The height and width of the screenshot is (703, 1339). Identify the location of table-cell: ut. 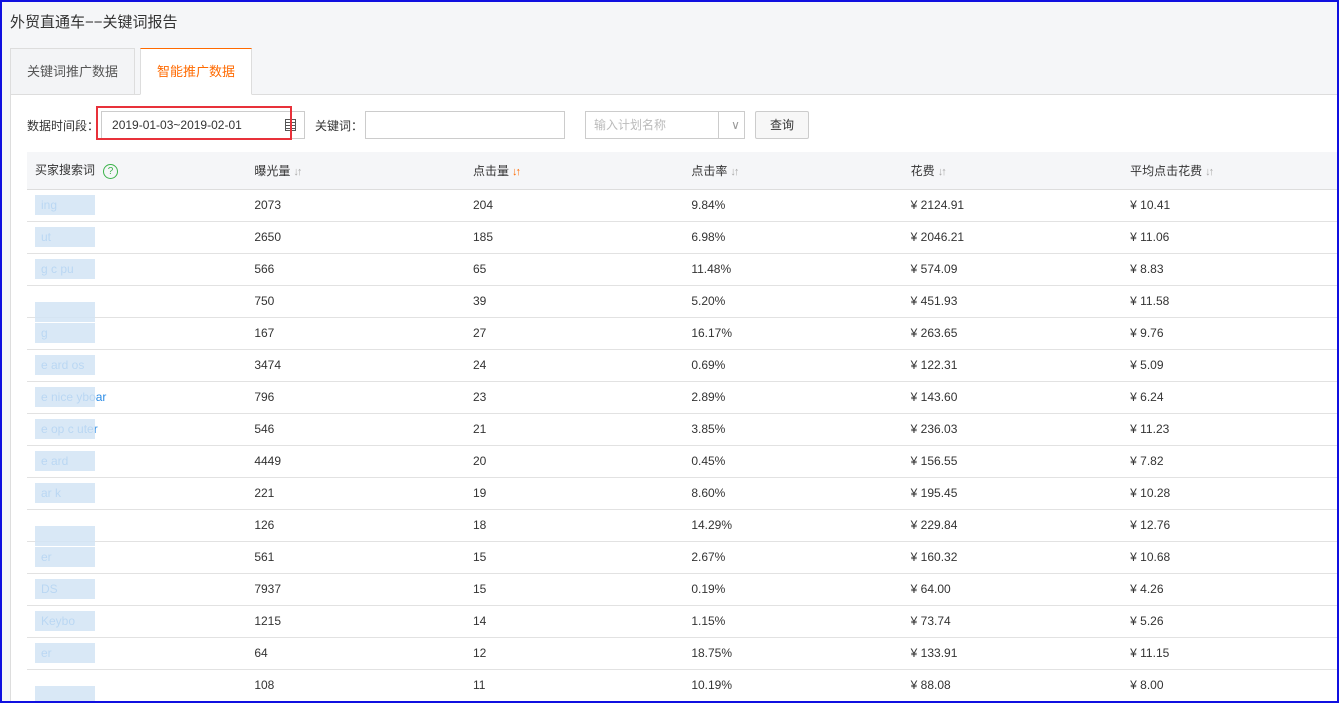
(137, 237).